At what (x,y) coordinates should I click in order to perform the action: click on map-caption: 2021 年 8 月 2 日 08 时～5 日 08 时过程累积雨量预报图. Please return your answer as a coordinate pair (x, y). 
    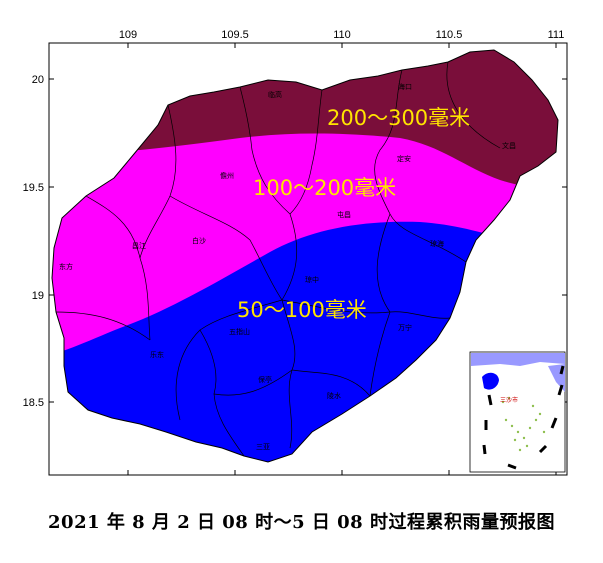
    Looking at the image, I should click on (301, 522).